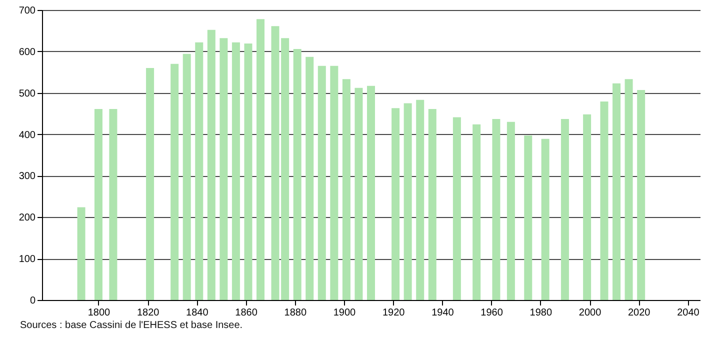  What do you see at coordinates (443, 313) in the screenshot?
I see `x-tick-label: 1940` at bounding box center [443, 313].